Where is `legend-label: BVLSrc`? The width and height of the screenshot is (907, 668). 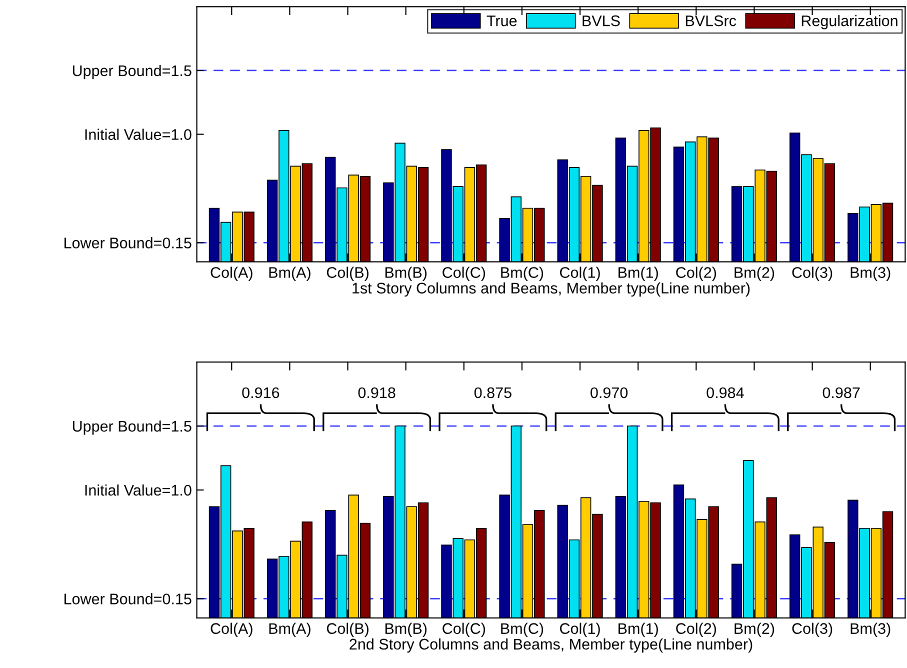 legend-label: BVLSrc is located at coordinates (711, 20).